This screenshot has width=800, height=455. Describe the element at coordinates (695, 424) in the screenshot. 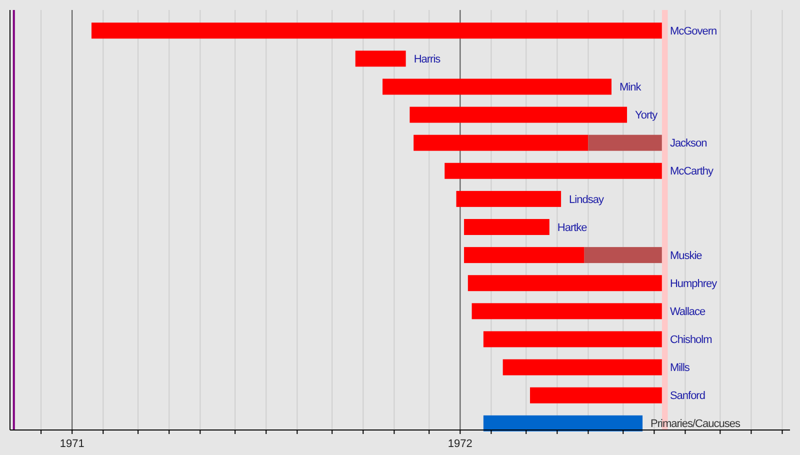

I see `y-tick-label: Primaries/Caucuses` at that location.